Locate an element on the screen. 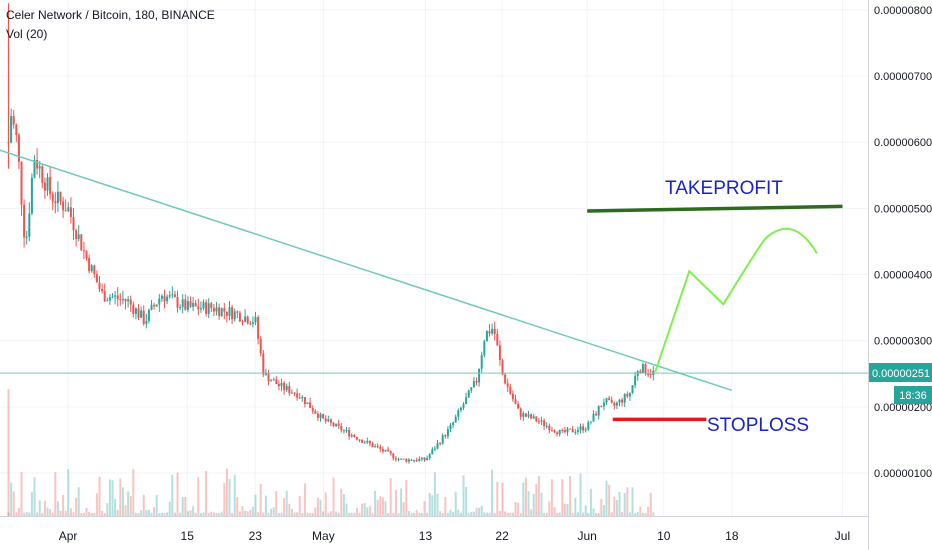  price-tick-label: 0.00000800 is located at coordinates (903, 11).